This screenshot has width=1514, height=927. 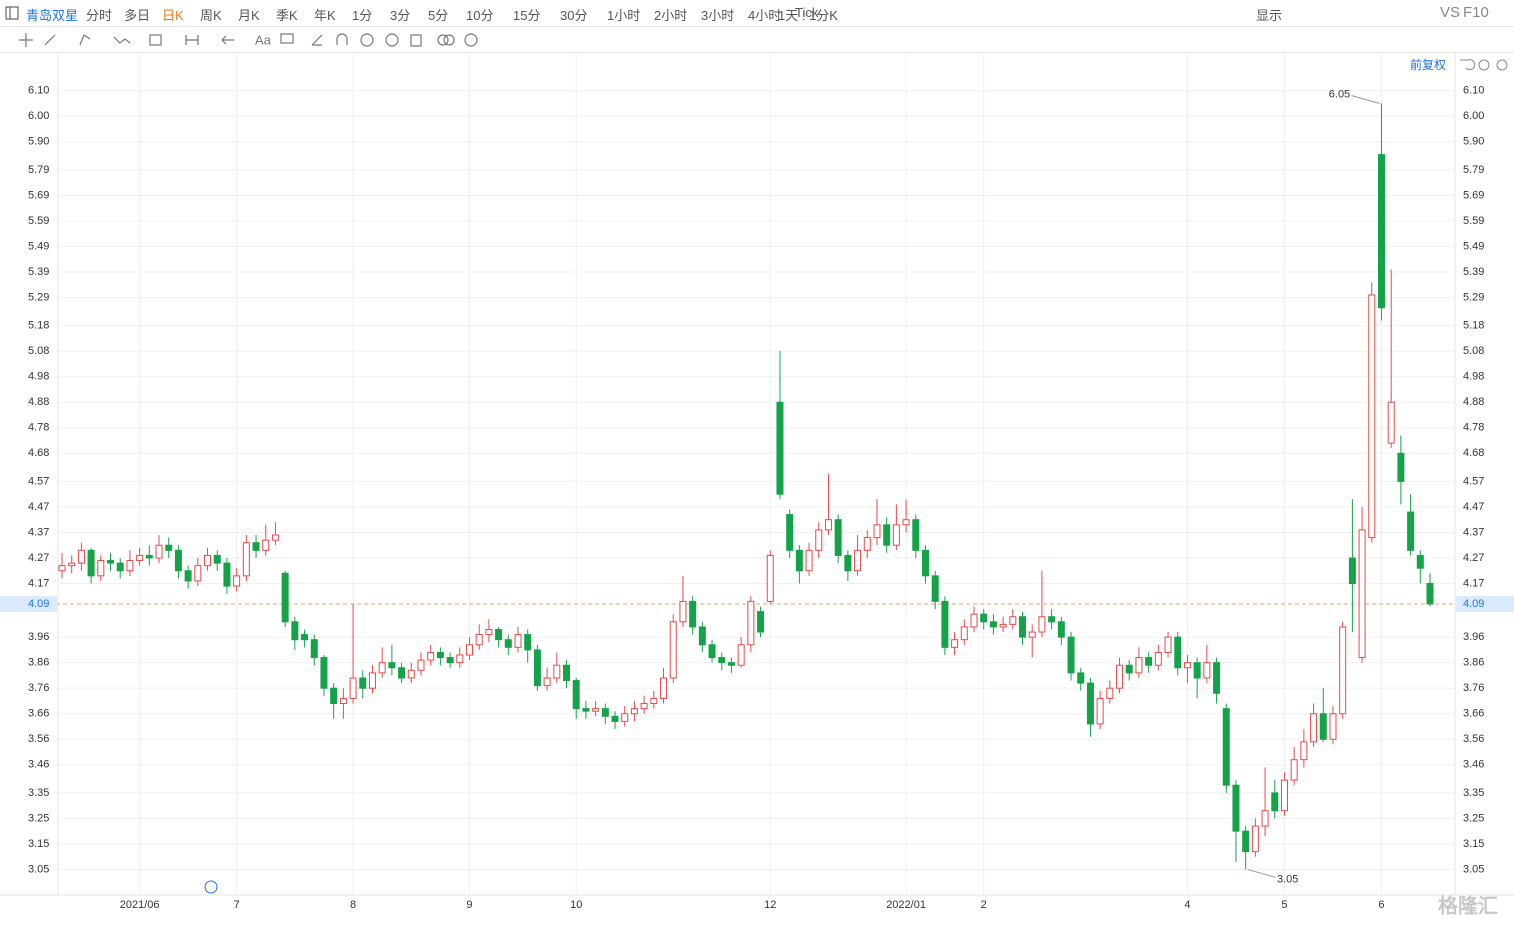 I want to click on period-tab: 分时, so click(x=99, y=15).